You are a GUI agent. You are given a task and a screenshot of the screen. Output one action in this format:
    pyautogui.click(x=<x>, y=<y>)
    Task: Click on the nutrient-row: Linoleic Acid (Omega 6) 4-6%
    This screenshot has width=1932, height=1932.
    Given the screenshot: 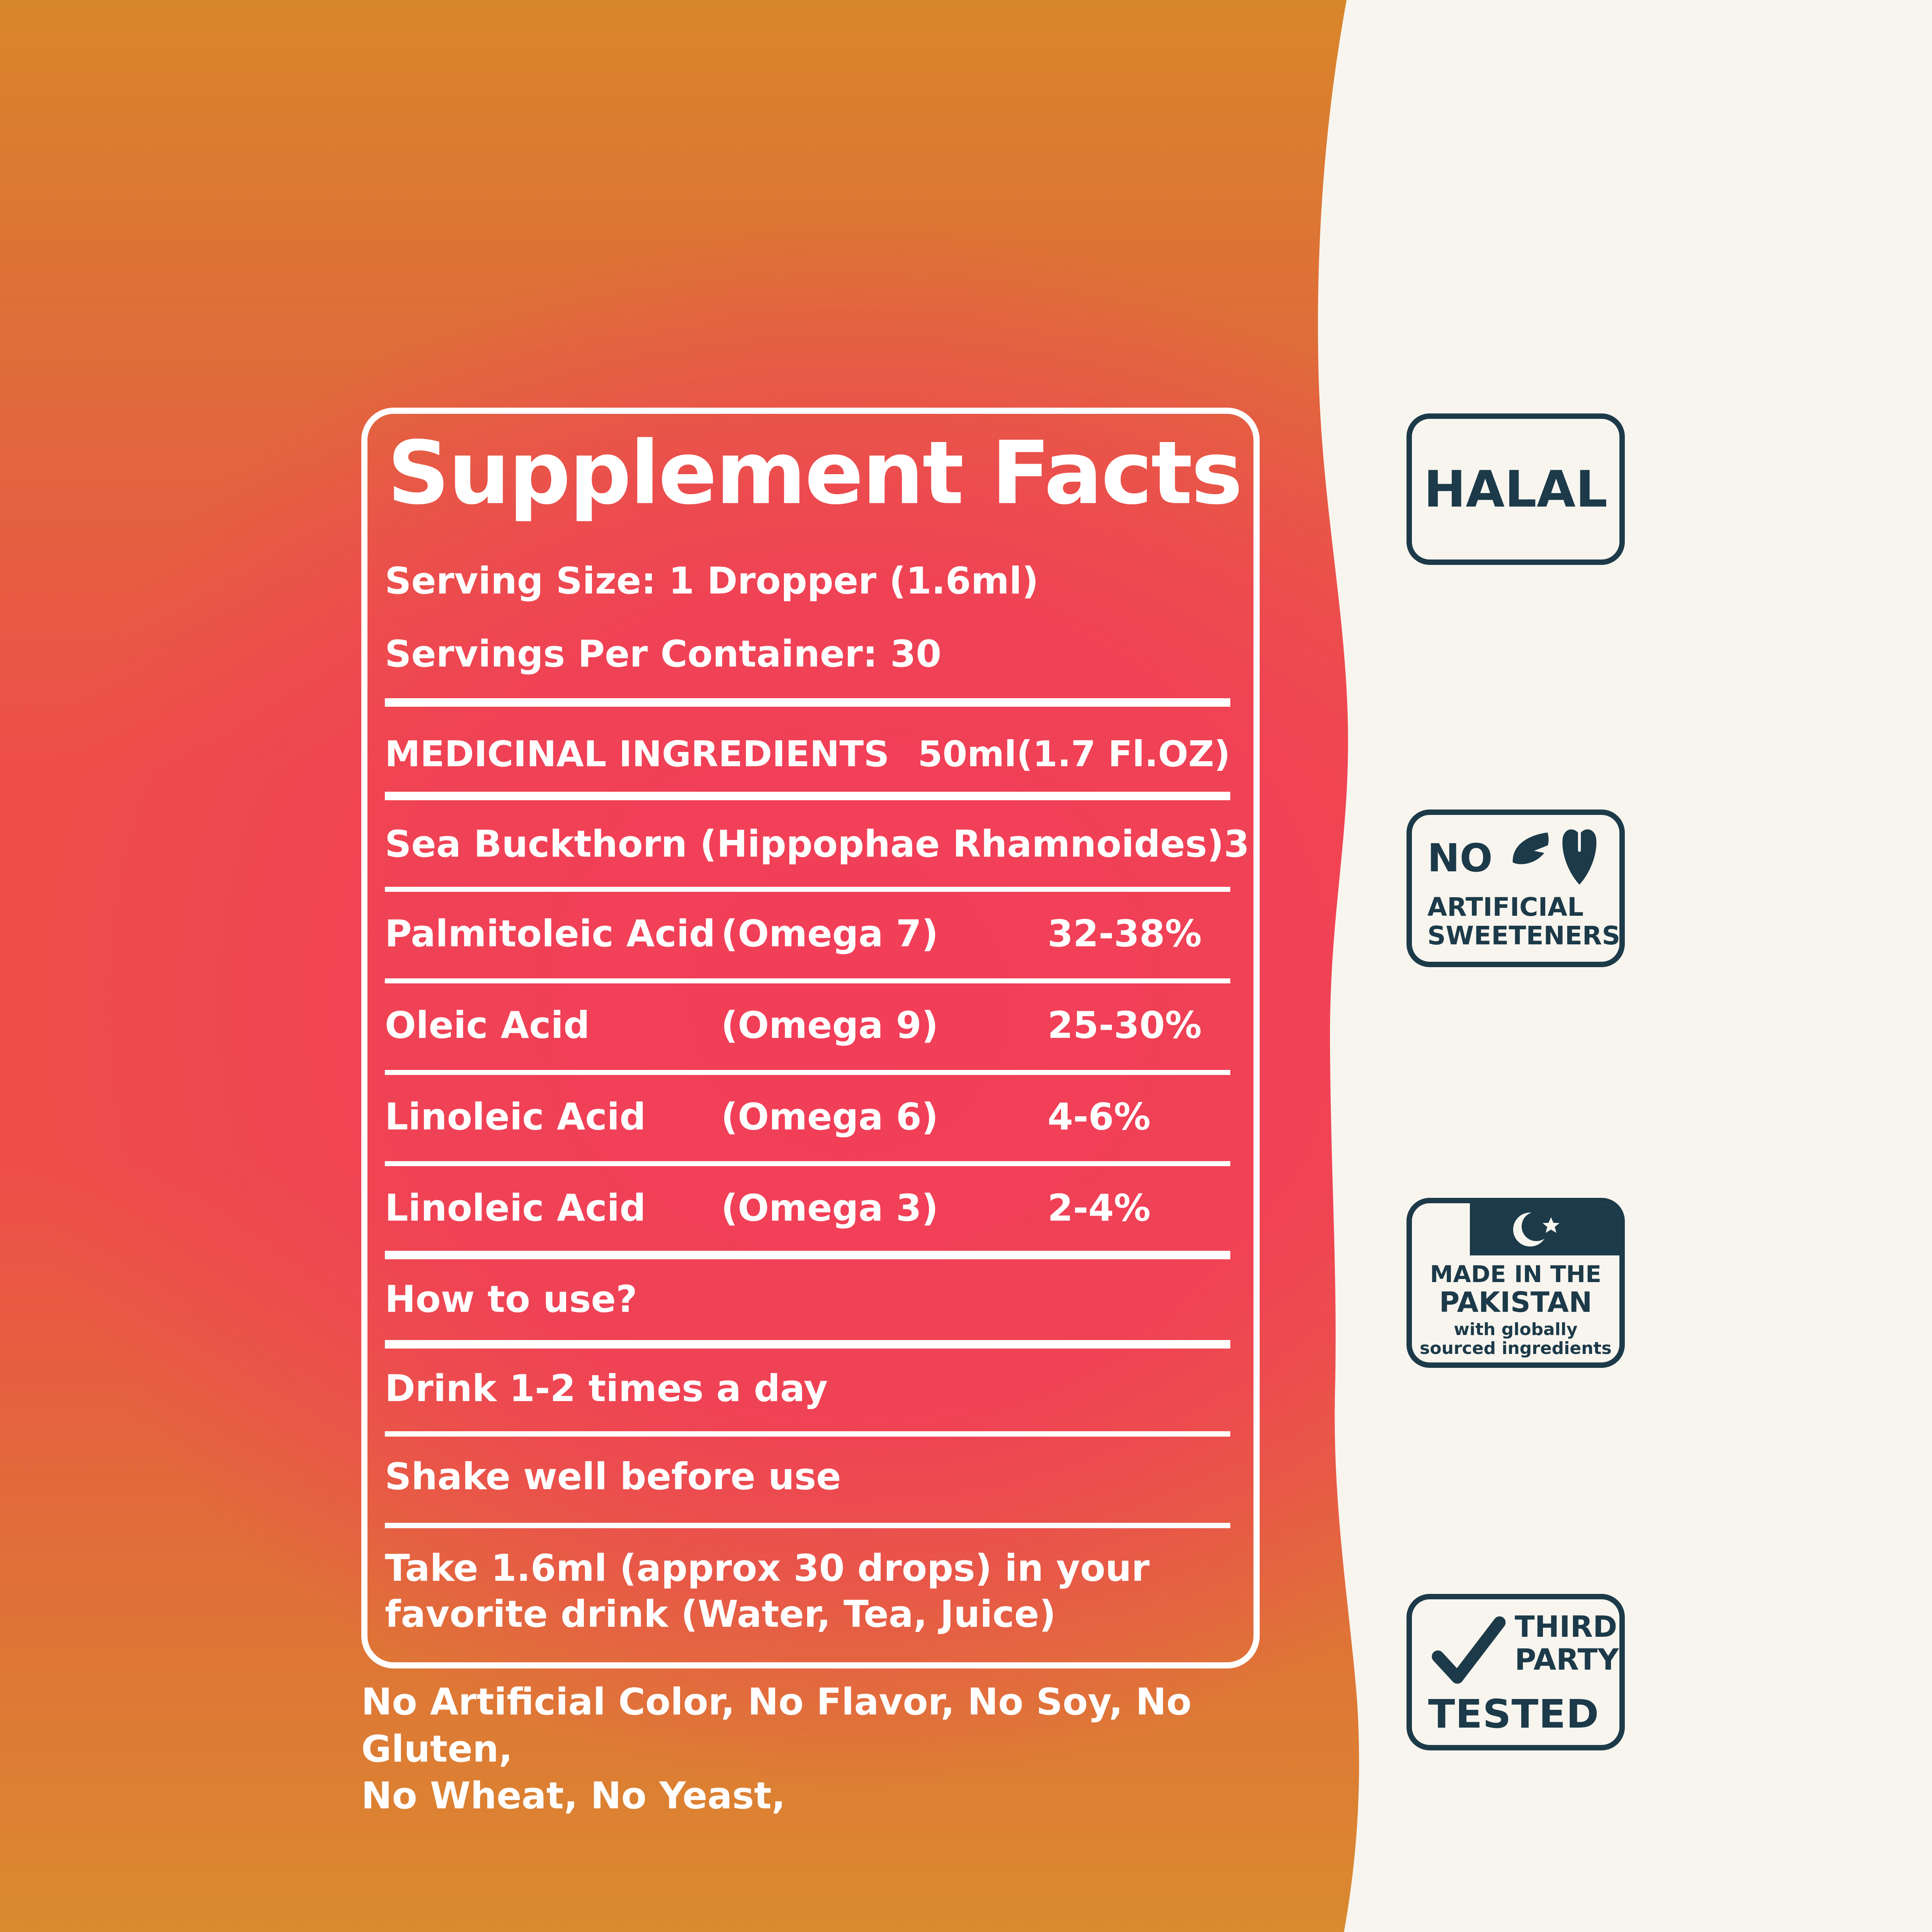 What is the action you would take?
    pyautogui.click(x=807, y=1117)
    